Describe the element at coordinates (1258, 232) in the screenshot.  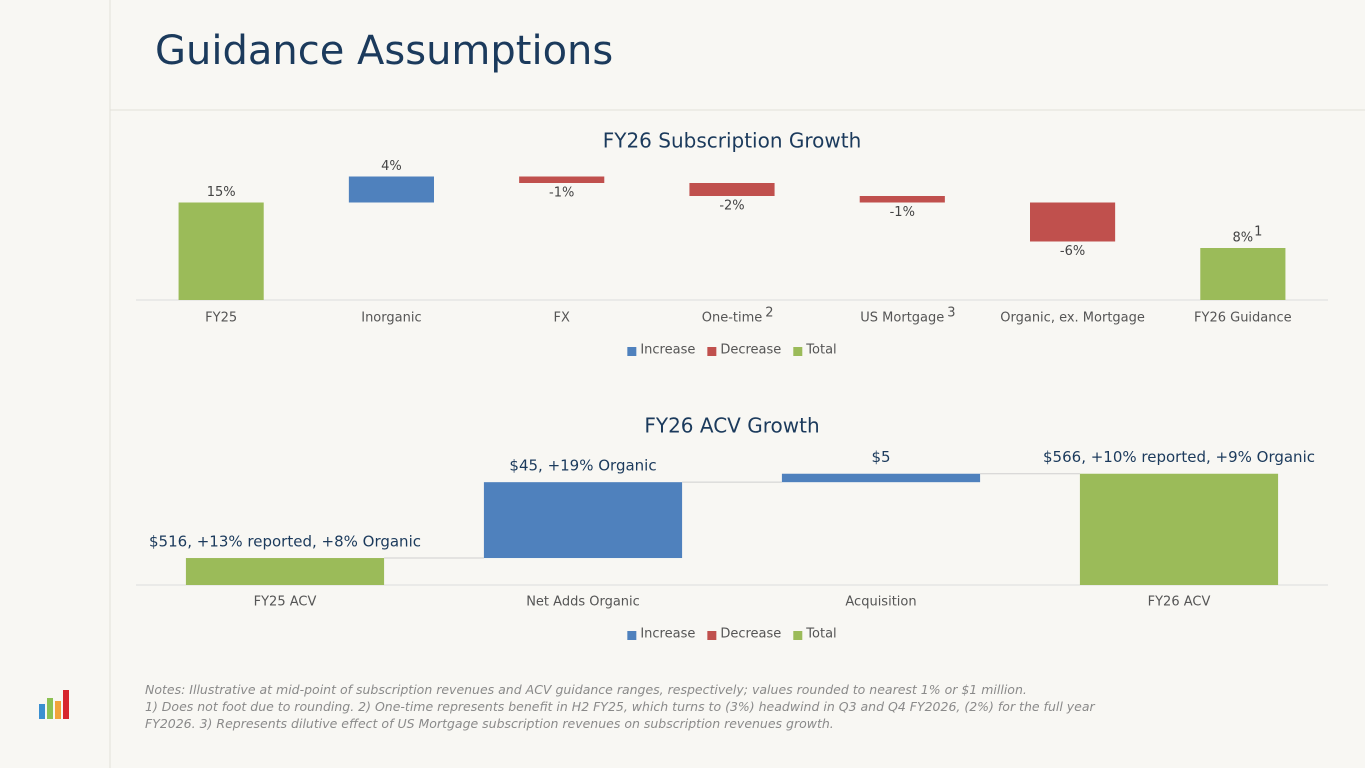
I see `footnote-mark: 1` at that location.